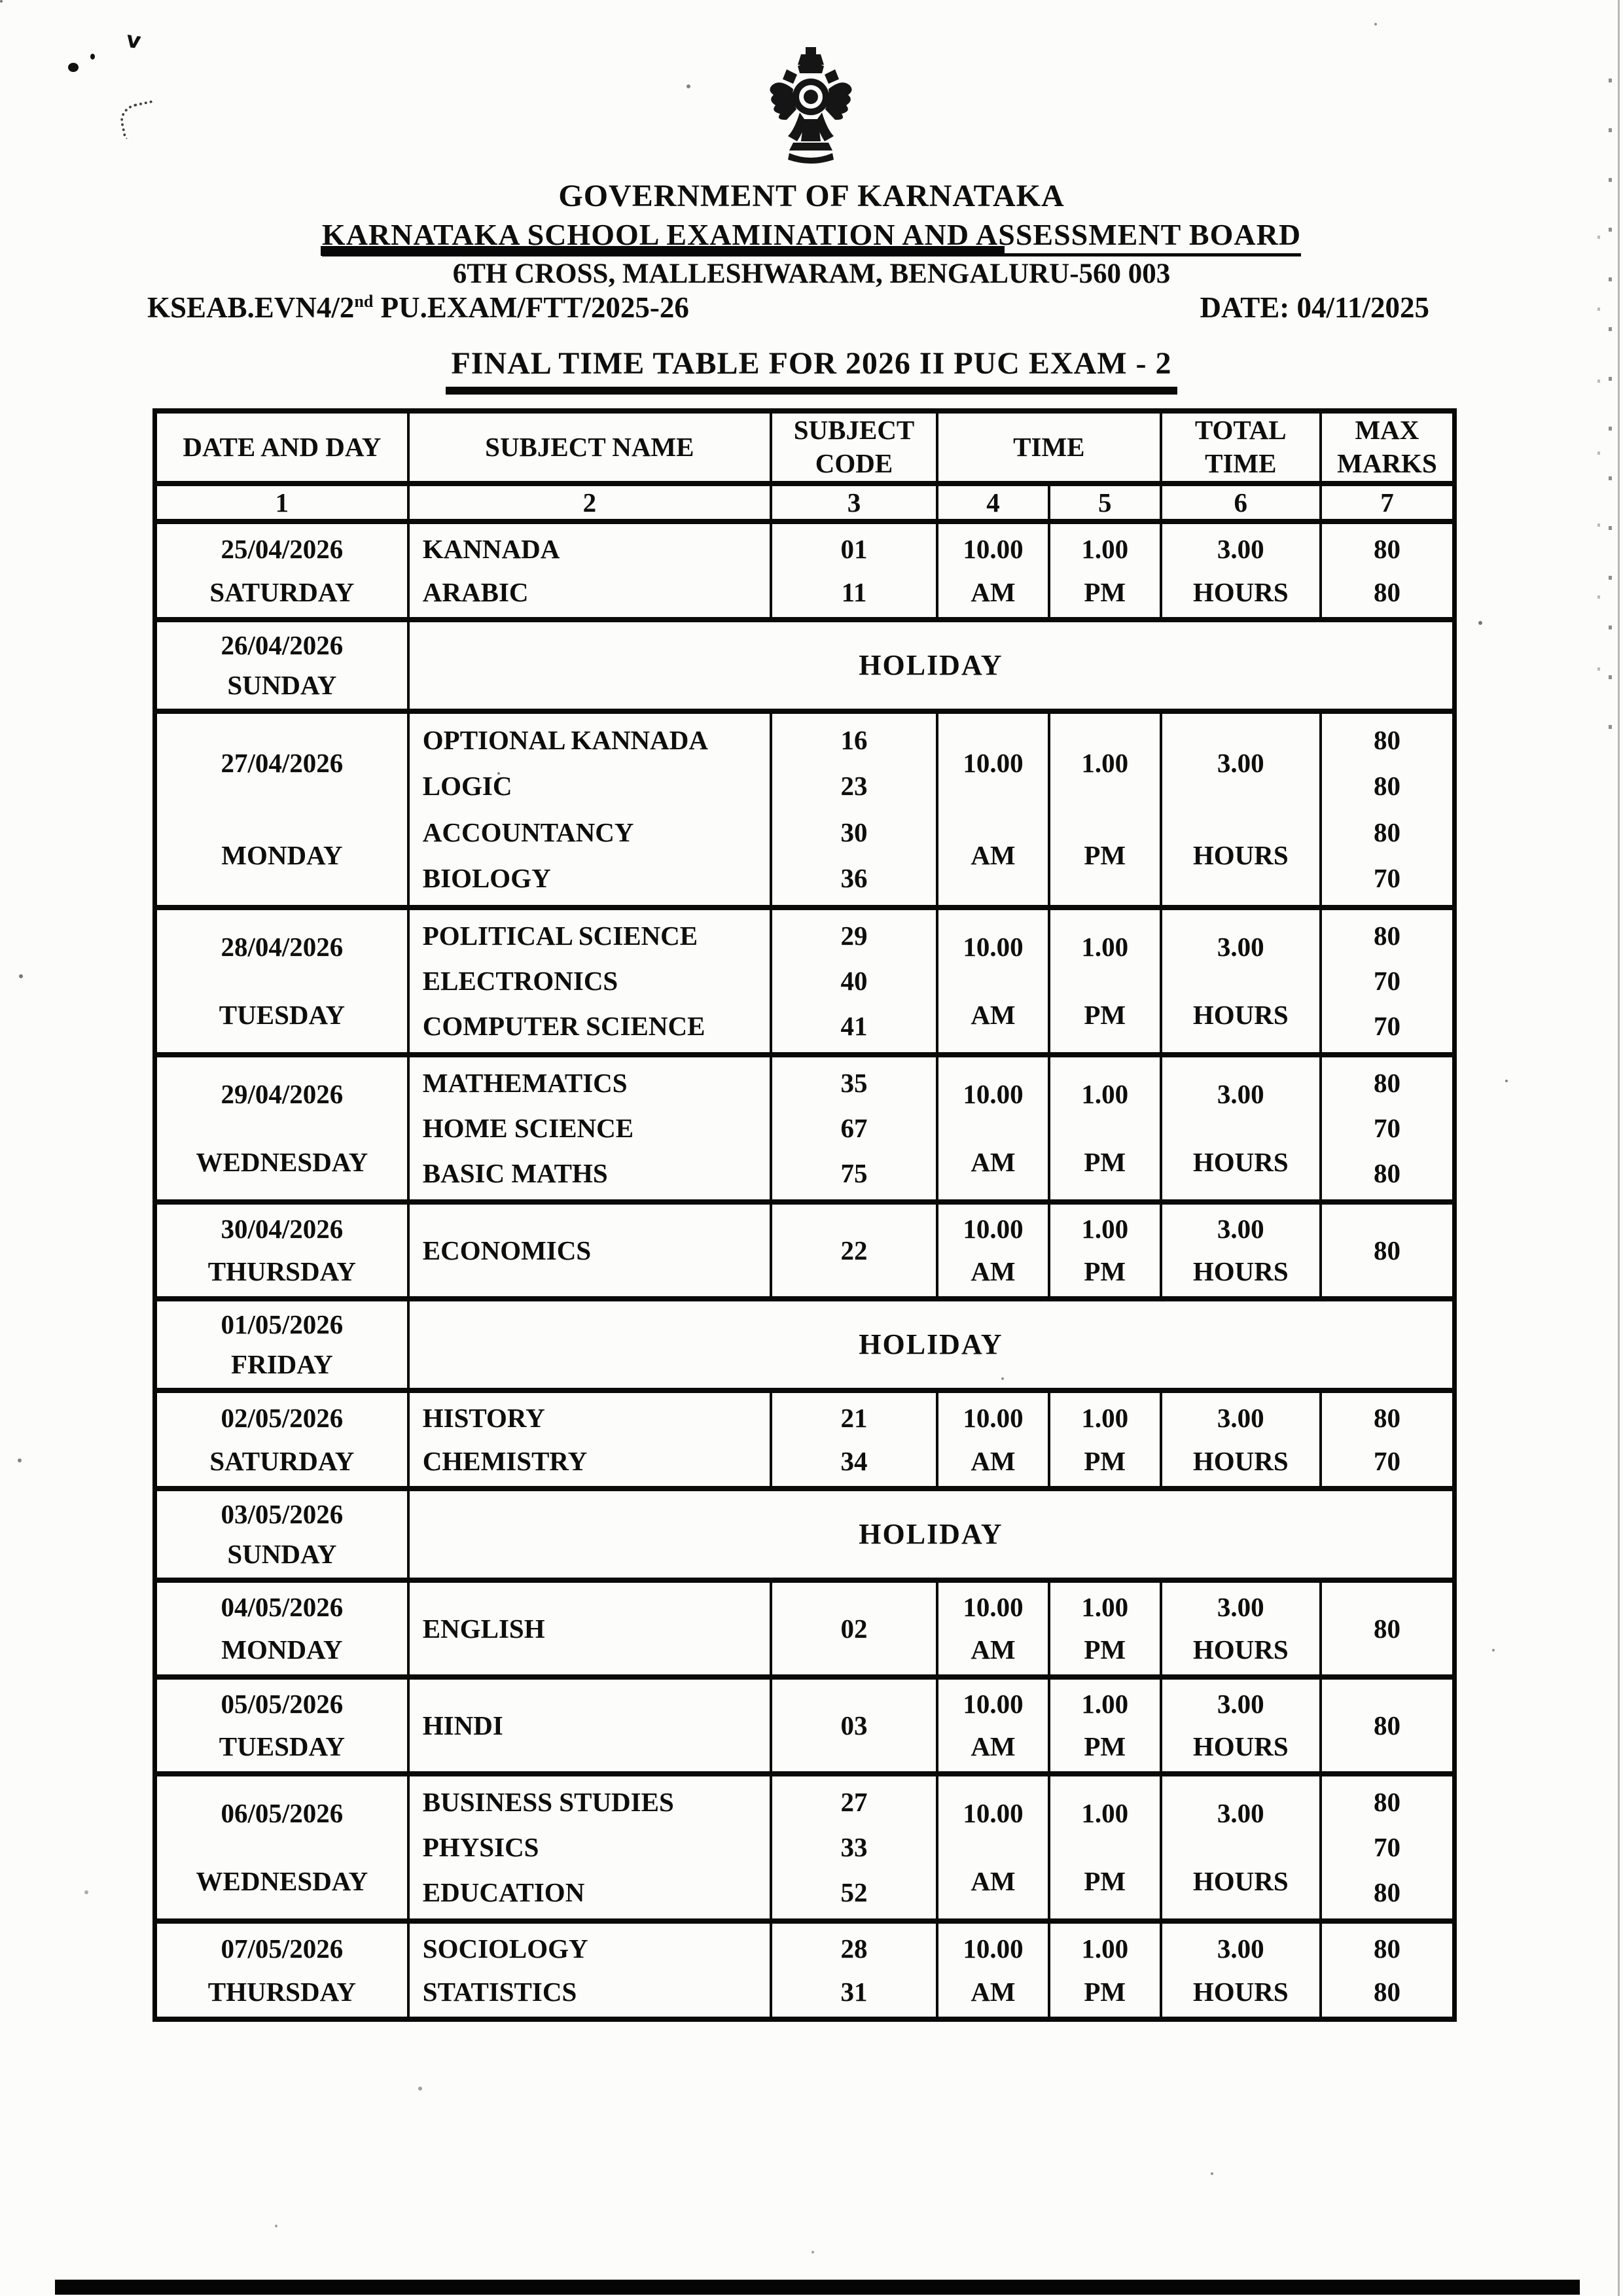 The height and width of the screenshot is (2296, 1623). I want to click on max-marks: 70, so click(1387, 1128).